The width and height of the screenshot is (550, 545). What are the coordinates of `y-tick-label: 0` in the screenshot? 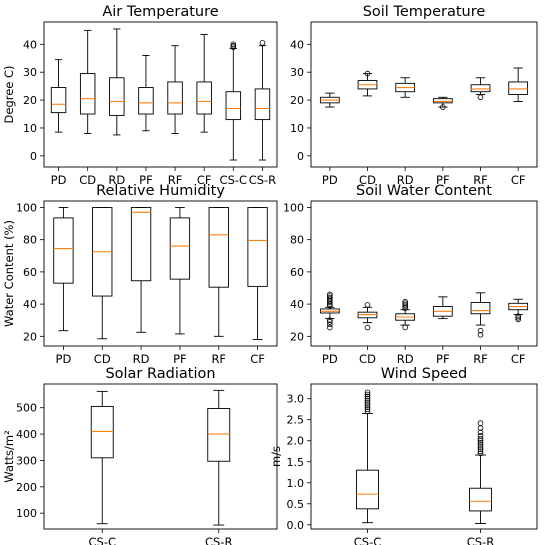 It's located at (33, 156).